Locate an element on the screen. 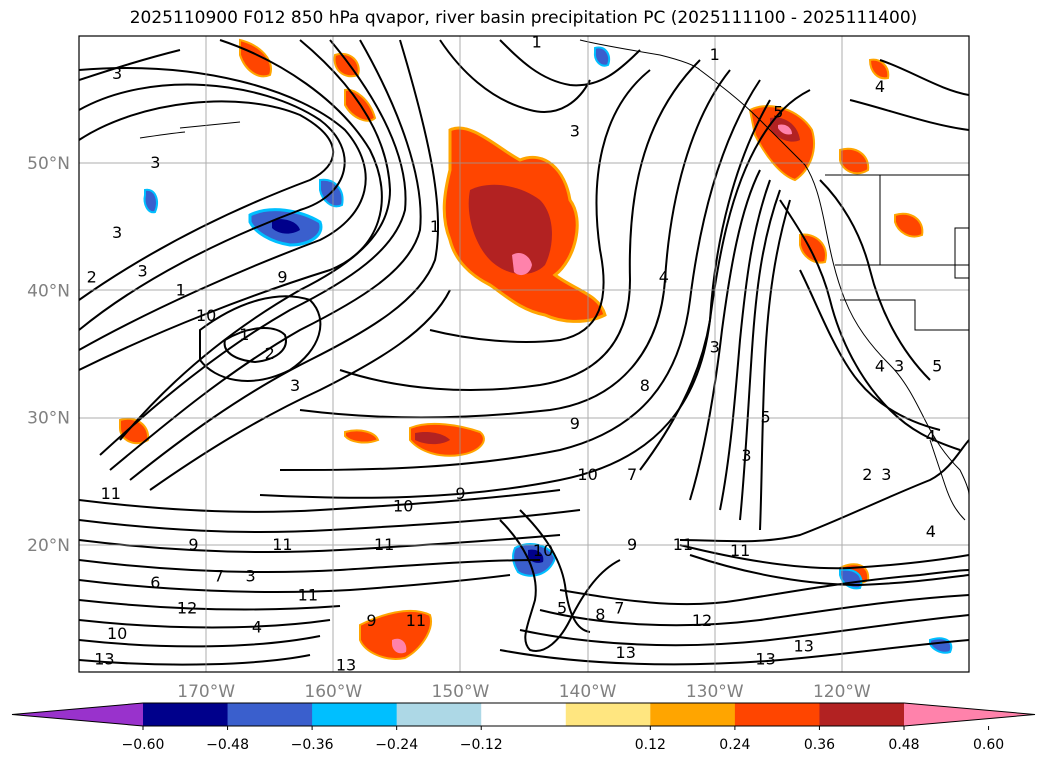 This screenshot has height=765, width=1047. lat-label: 20°N is located at coordinates (48, 546).